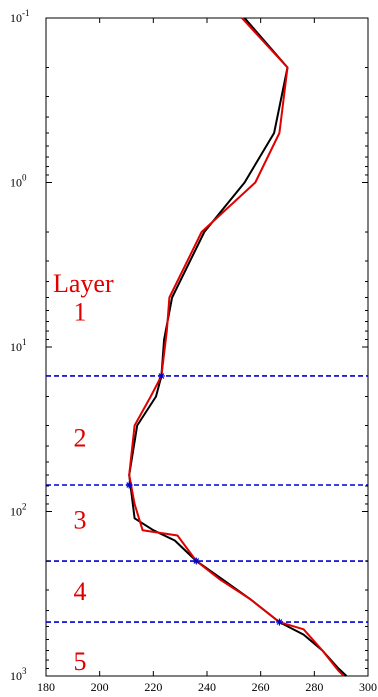 Image resolution: width=378 pixels, height=697 pixels. What do you see at coordinates (18, 181) in the screenshot?
I see `y-tick-label: 10⁰` at bounding box center [18, 181].